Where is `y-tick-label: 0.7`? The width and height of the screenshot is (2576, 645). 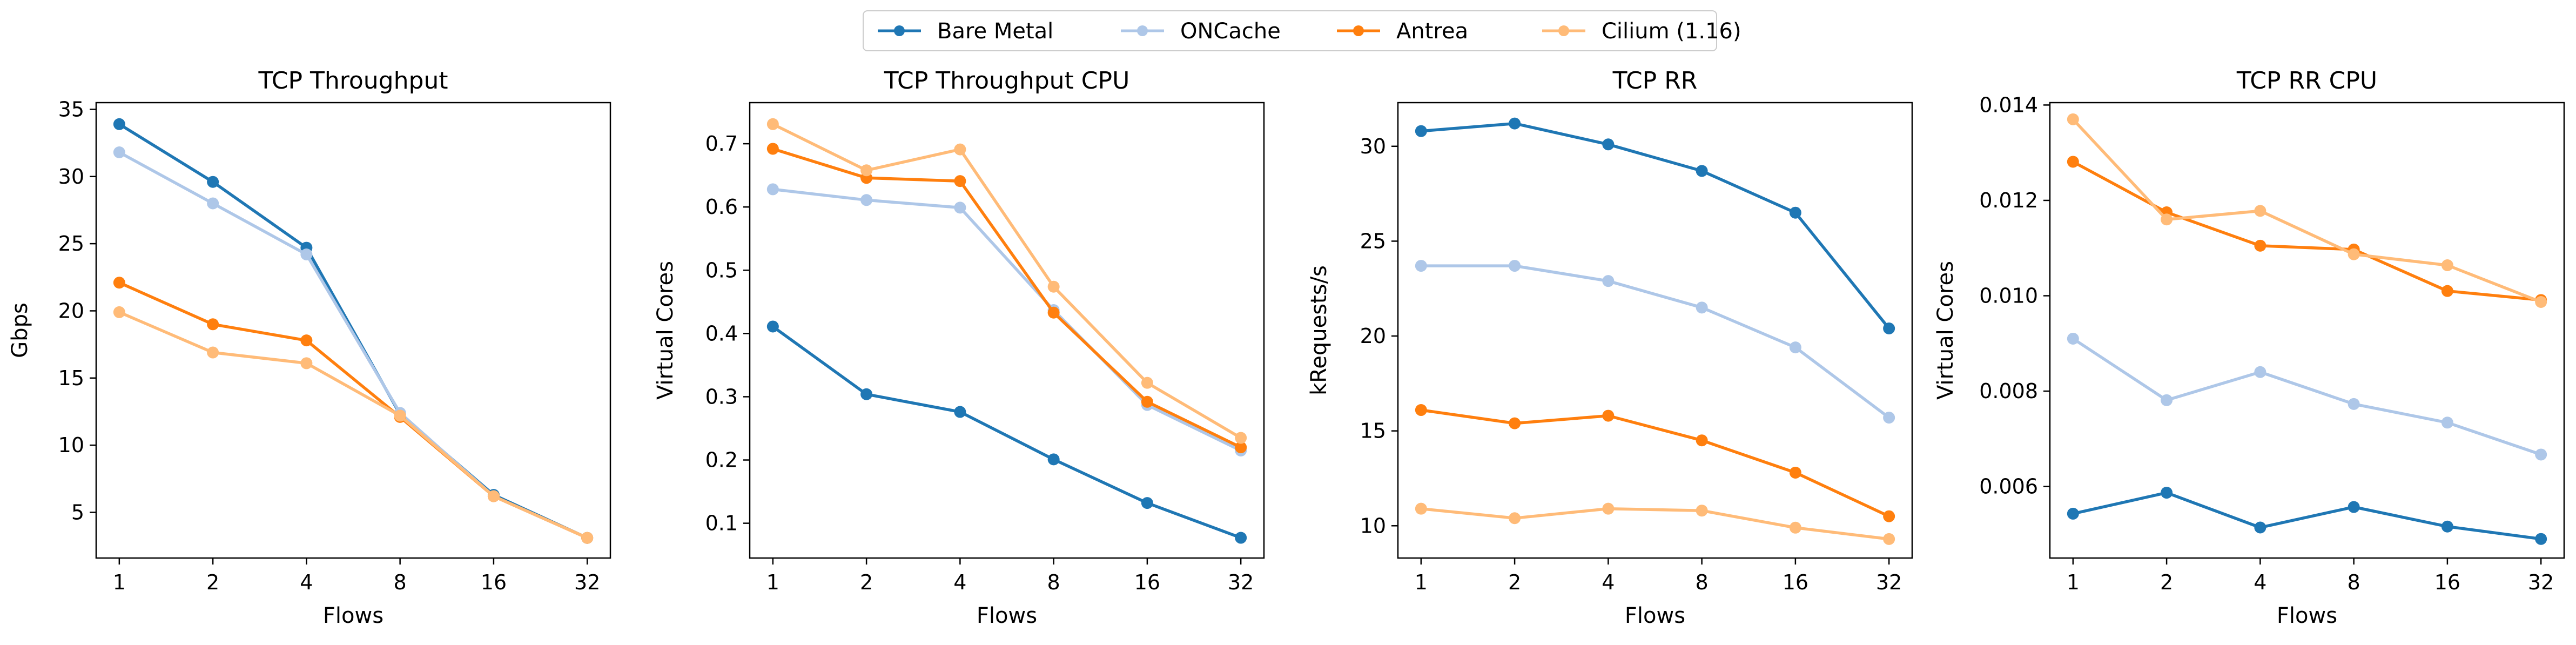
y-tick-label: 0.7 is located at coordinates (722, 144).